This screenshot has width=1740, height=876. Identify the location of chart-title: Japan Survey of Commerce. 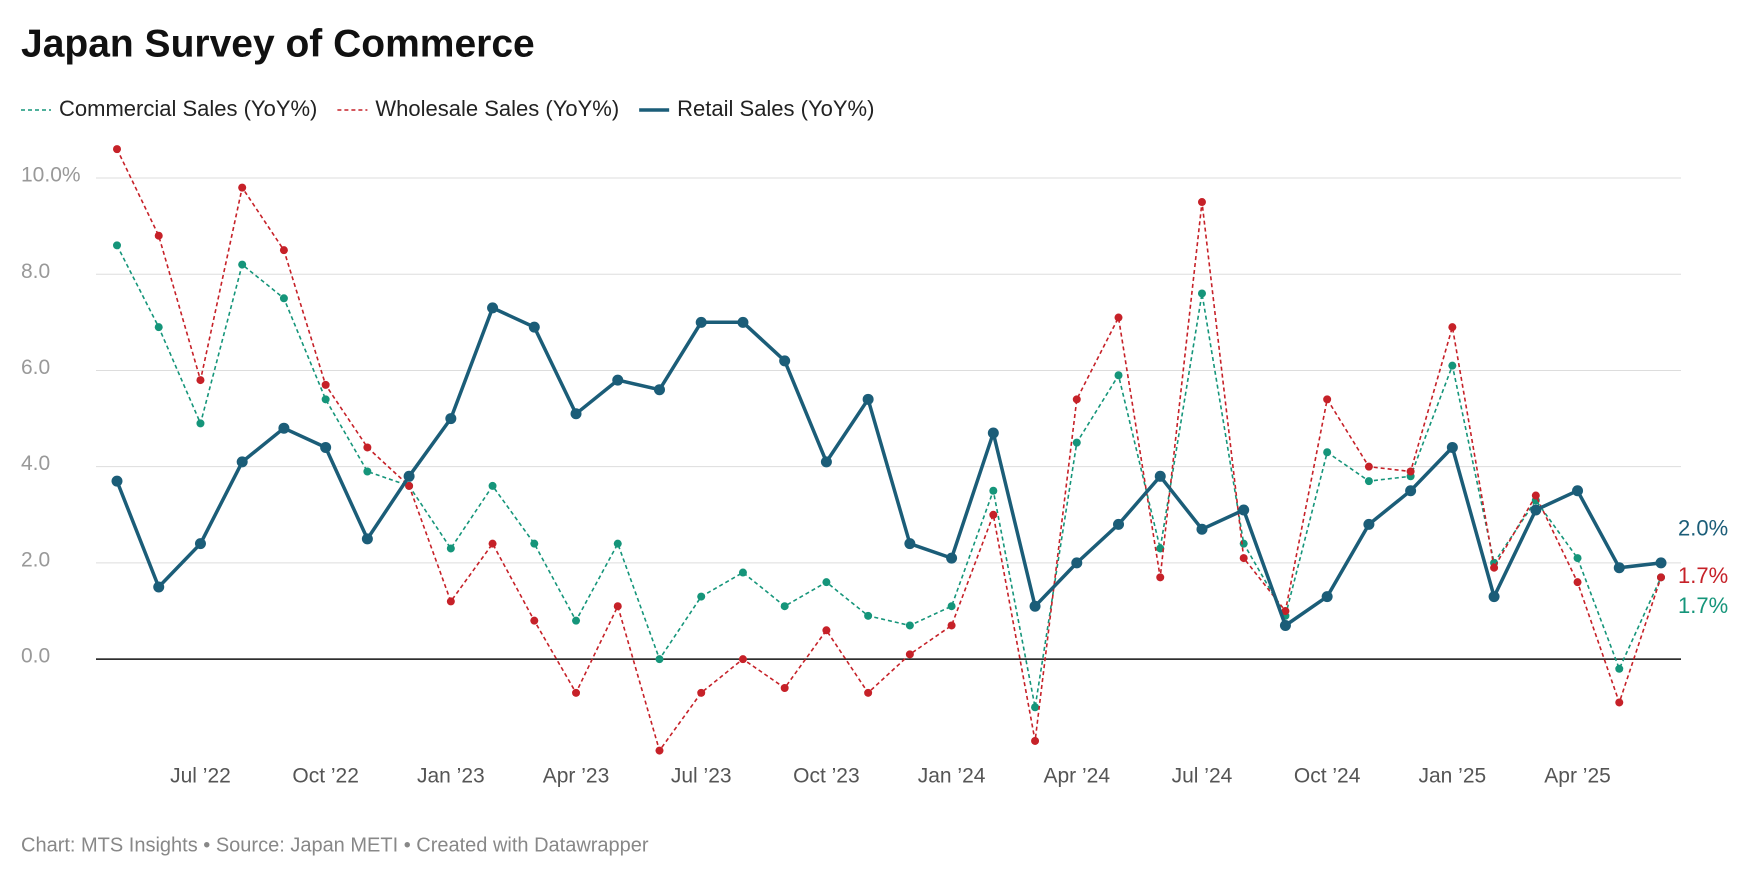
(278, 43).